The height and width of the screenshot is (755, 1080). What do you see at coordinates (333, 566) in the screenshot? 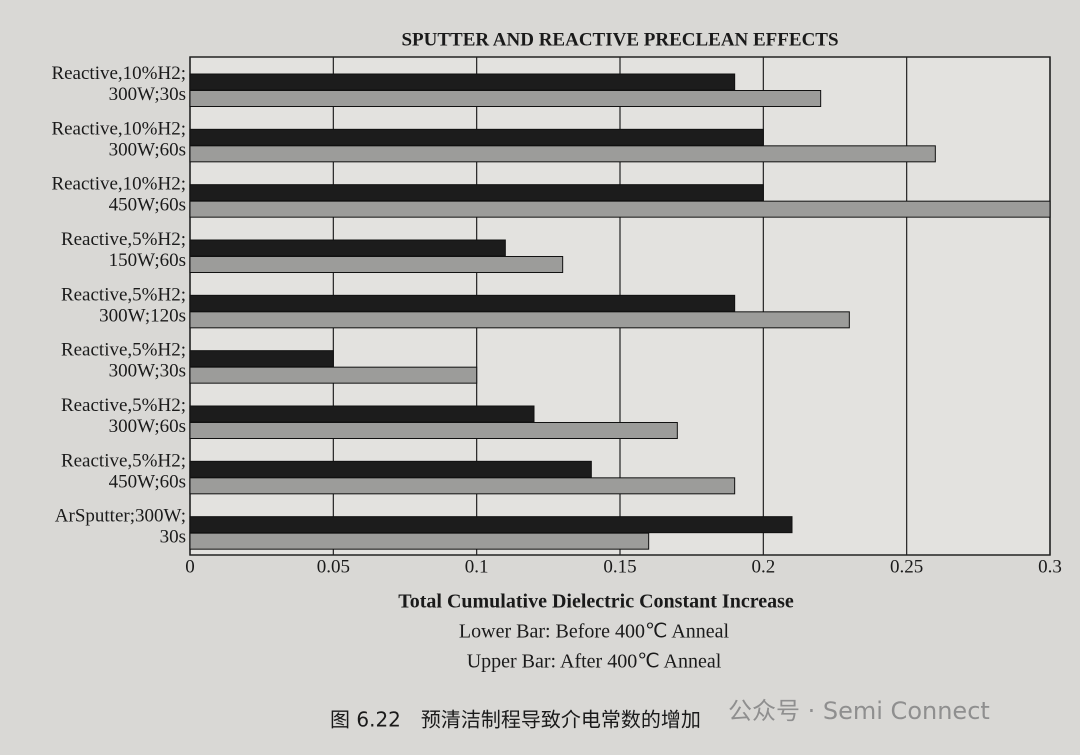
I see `x-tick-label: 0.05` at bounding box center [333, 566].